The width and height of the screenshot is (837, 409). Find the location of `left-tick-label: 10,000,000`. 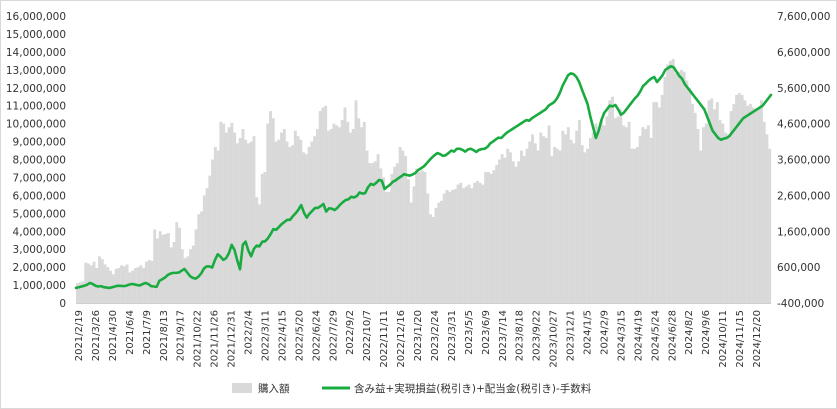

left-tick-label: 10,000,000 is located at coordinates (36, 125).